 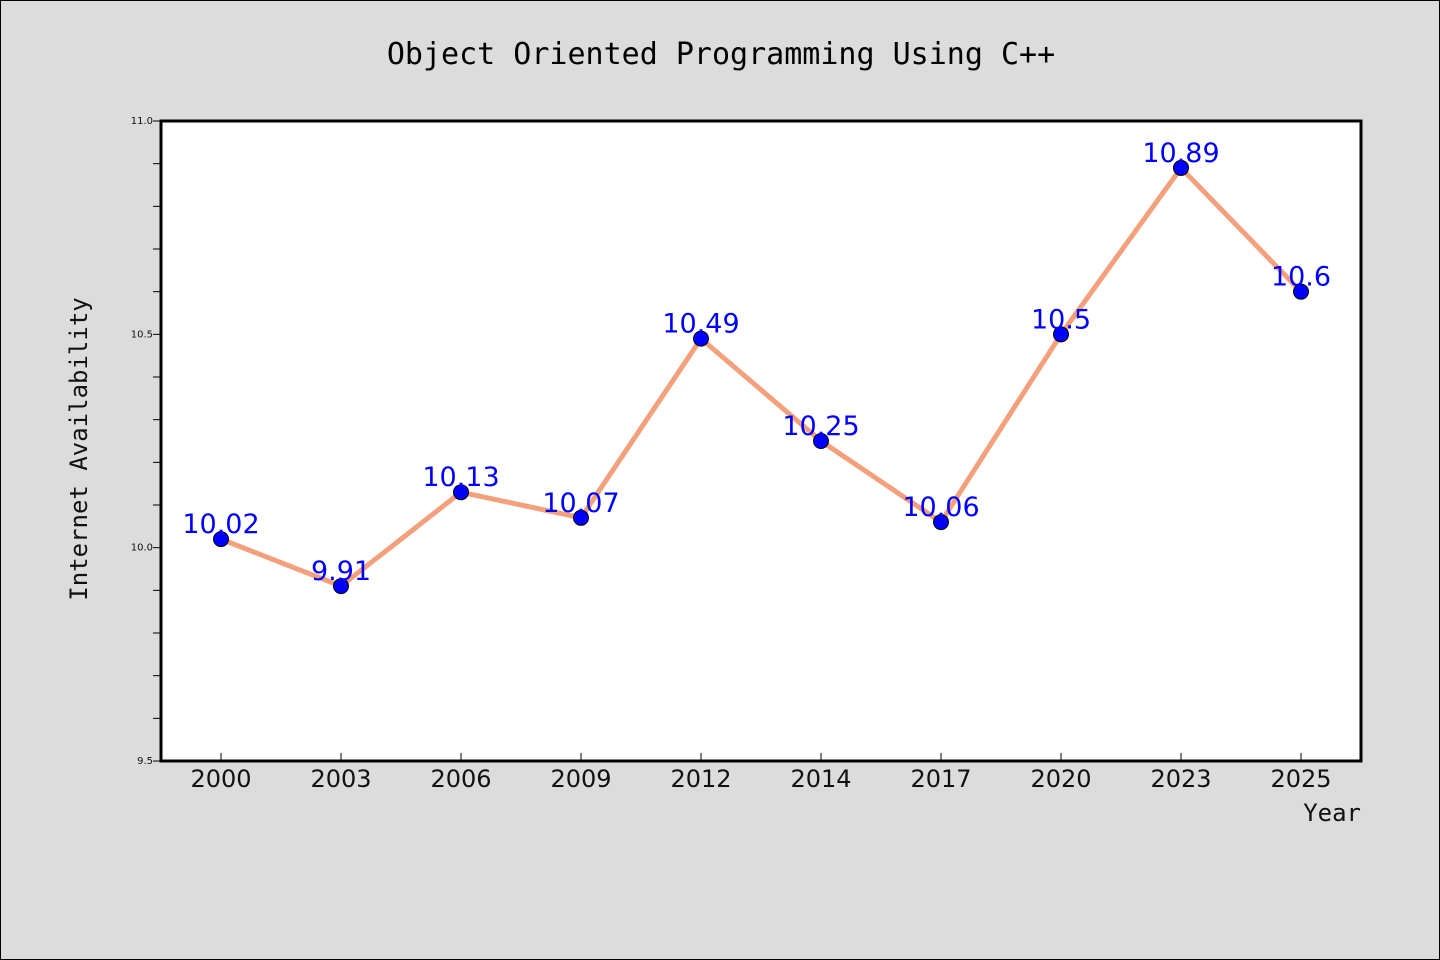 What do you see at coordinates (220, 524) in the screenshot?
I see `data-label: 10.02` at bounding box center [220, 524].